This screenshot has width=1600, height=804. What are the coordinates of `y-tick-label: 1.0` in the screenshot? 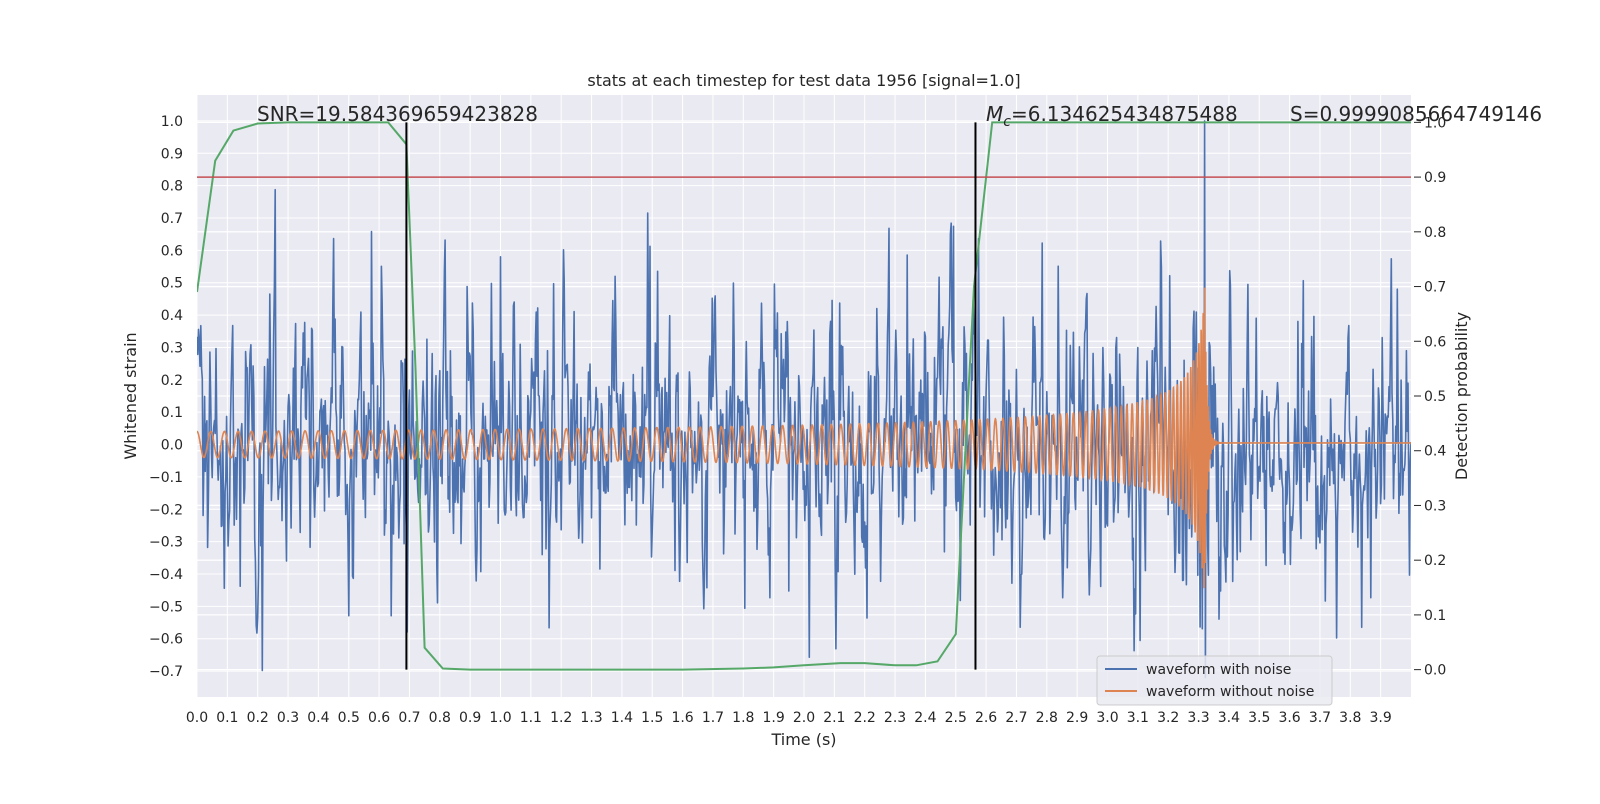 It's located at (172, 122).